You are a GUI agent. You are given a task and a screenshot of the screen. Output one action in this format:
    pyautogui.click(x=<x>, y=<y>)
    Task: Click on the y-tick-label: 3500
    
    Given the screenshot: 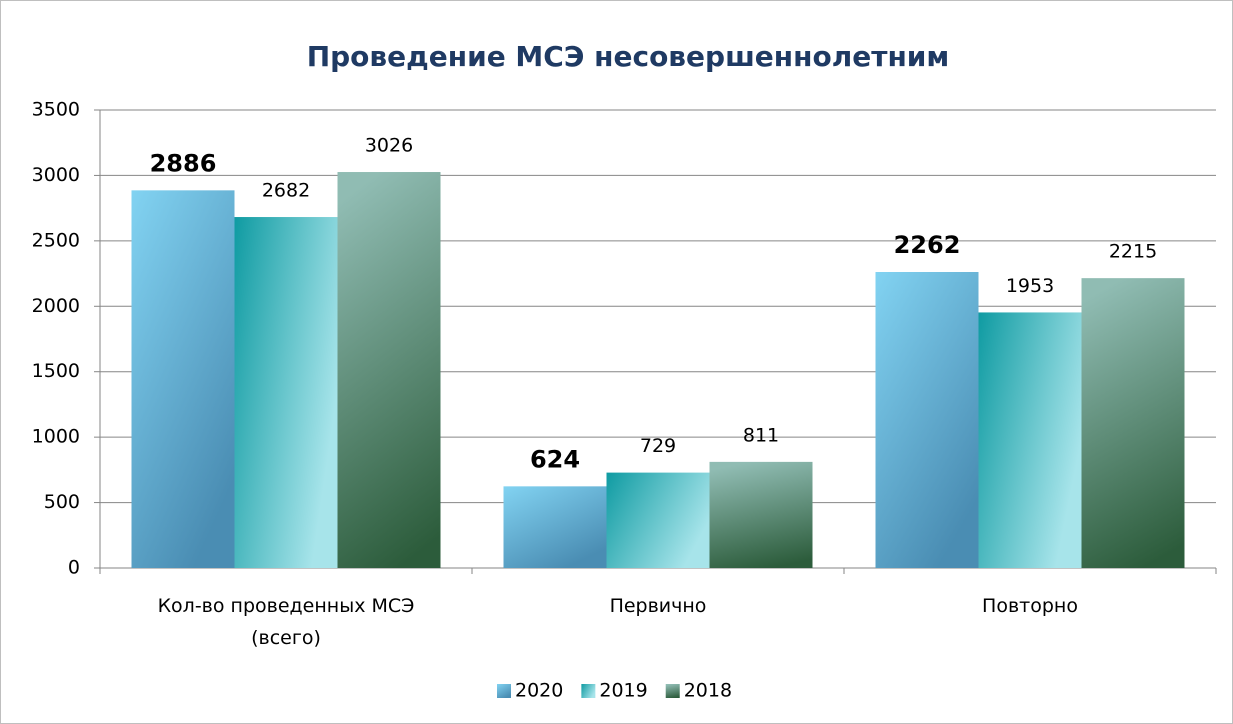 What is the action you would take?
    pyautogui.click(x=56, y=110)
    